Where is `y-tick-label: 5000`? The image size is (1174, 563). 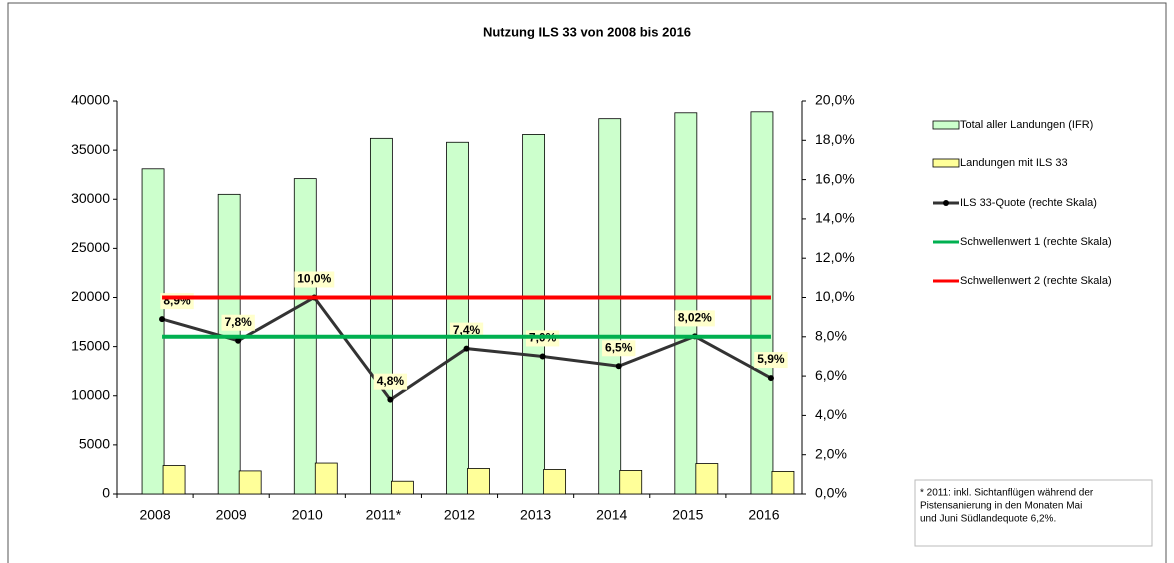 y-tick-label: 5000 is located at coordinates (94, 444).